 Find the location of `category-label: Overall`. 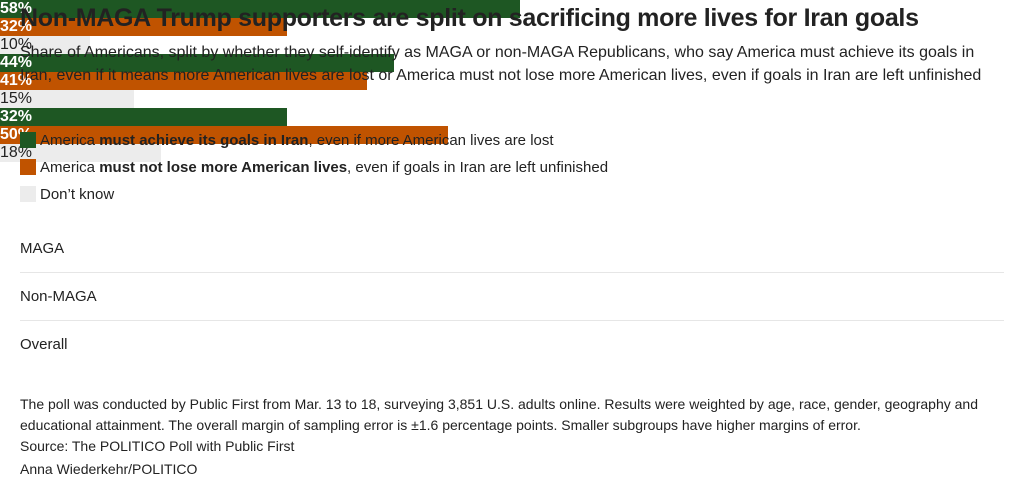

category-label: Overall is located at coordinates (44, 344).